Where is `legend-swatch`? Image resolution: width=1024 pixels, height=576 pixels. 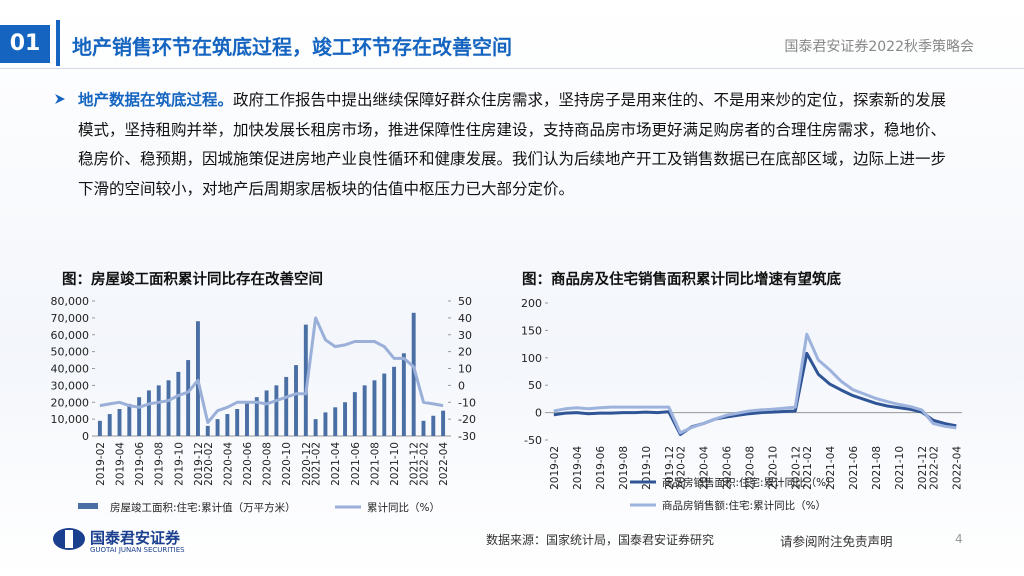
legend-swatch is located at coordinates (88, 506).